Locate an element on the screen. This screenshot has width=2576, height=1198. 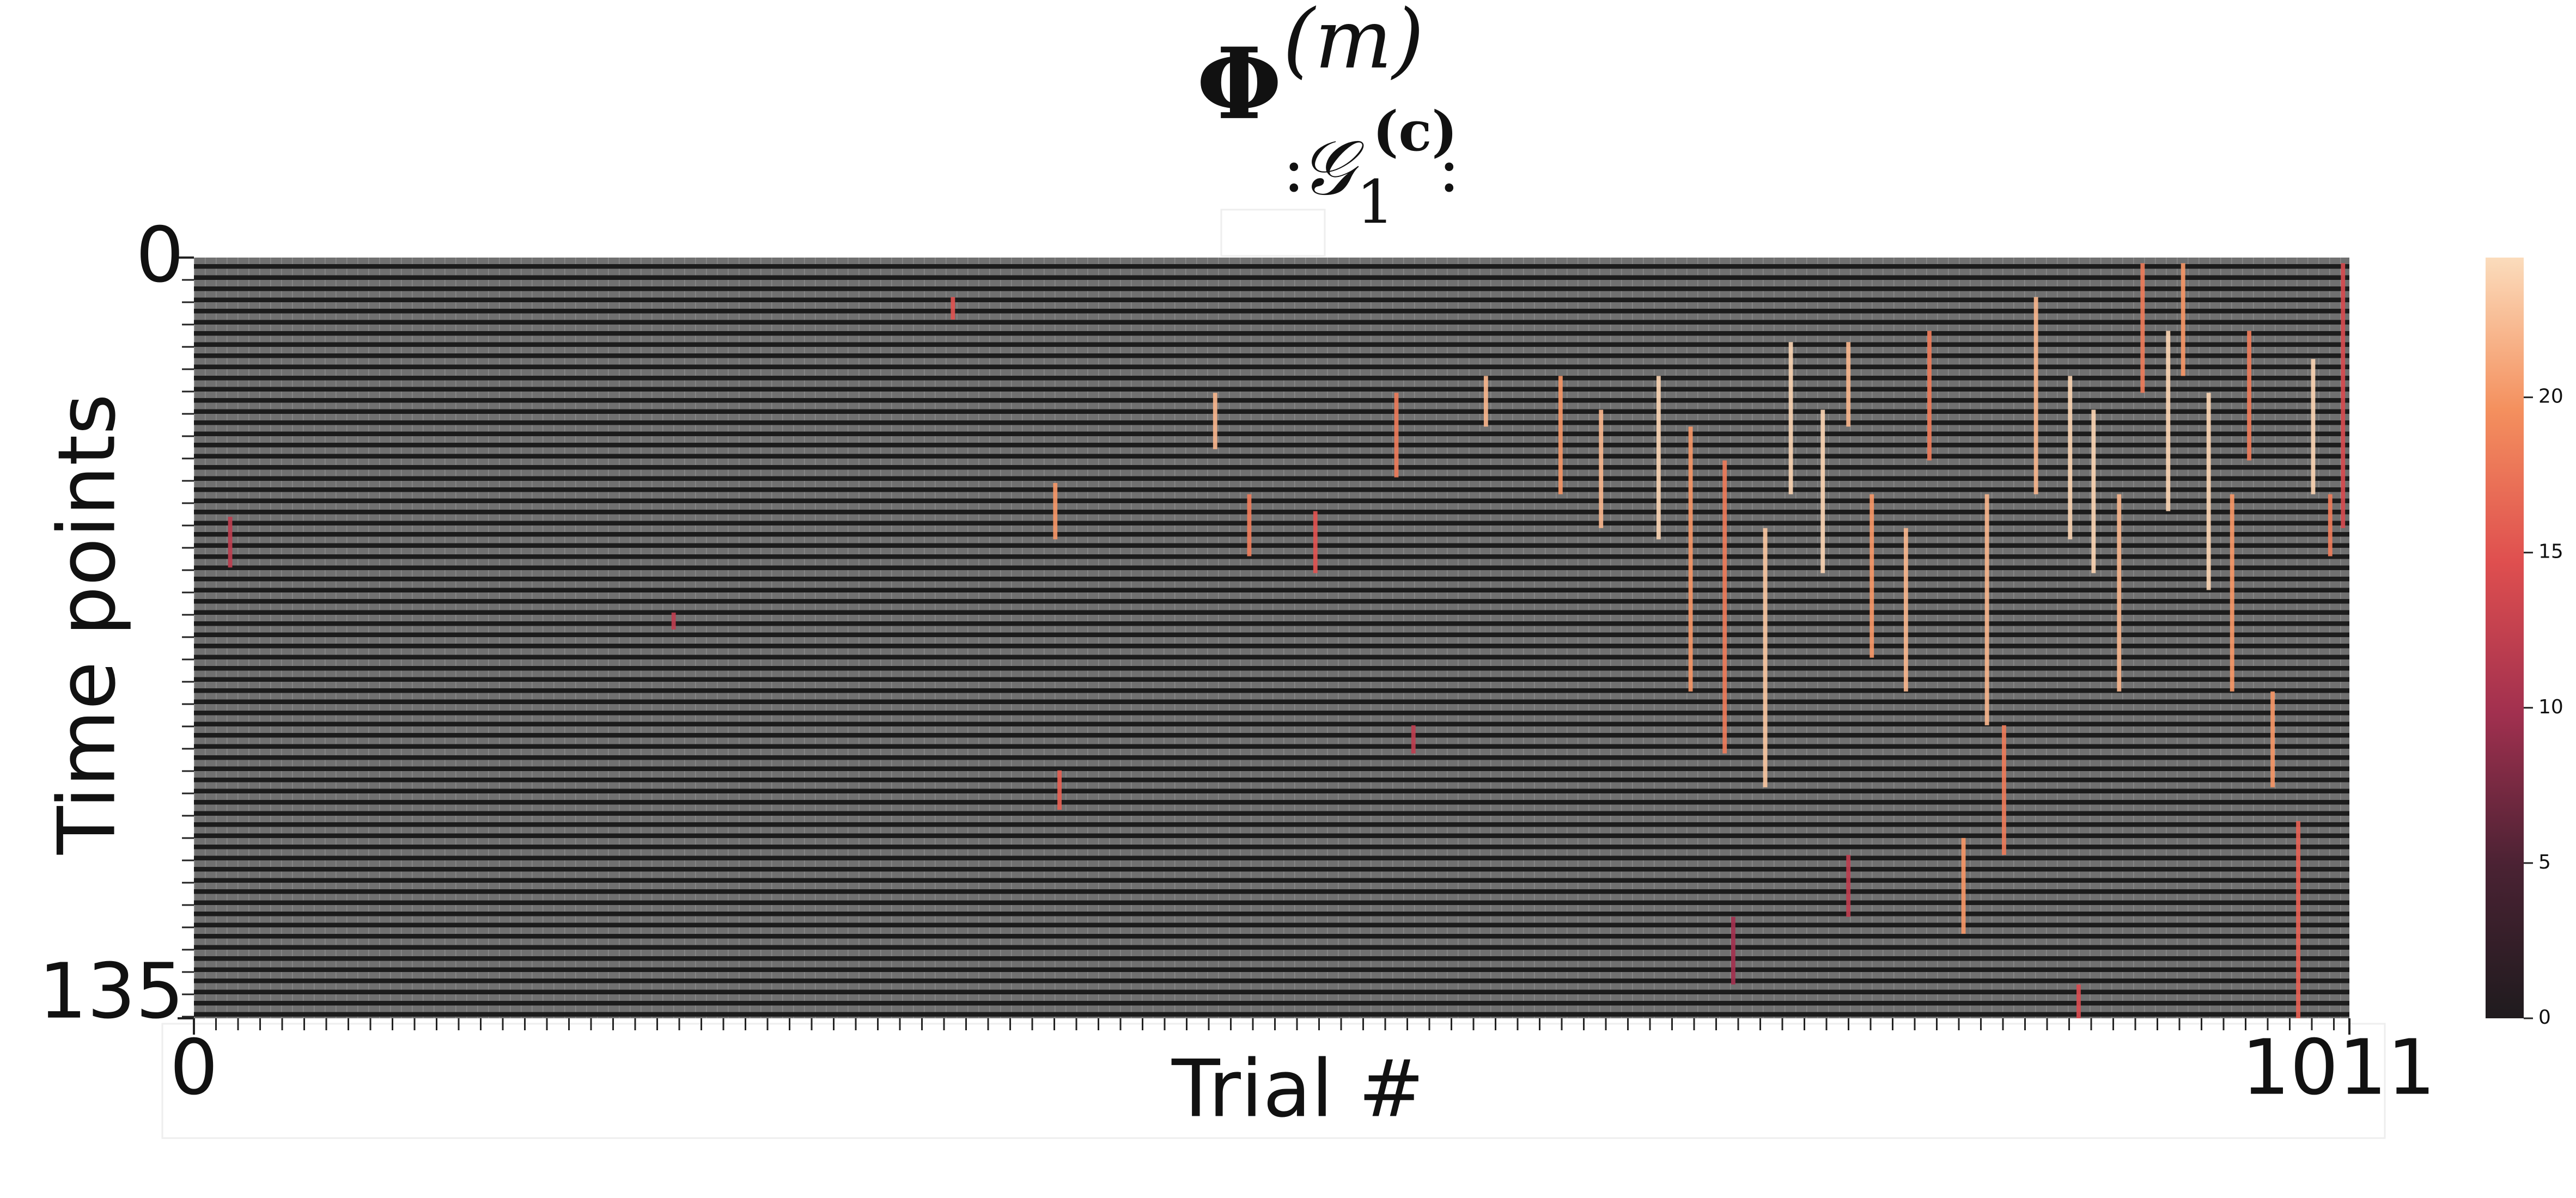
title-frame is located at coordinates (1273, 233).